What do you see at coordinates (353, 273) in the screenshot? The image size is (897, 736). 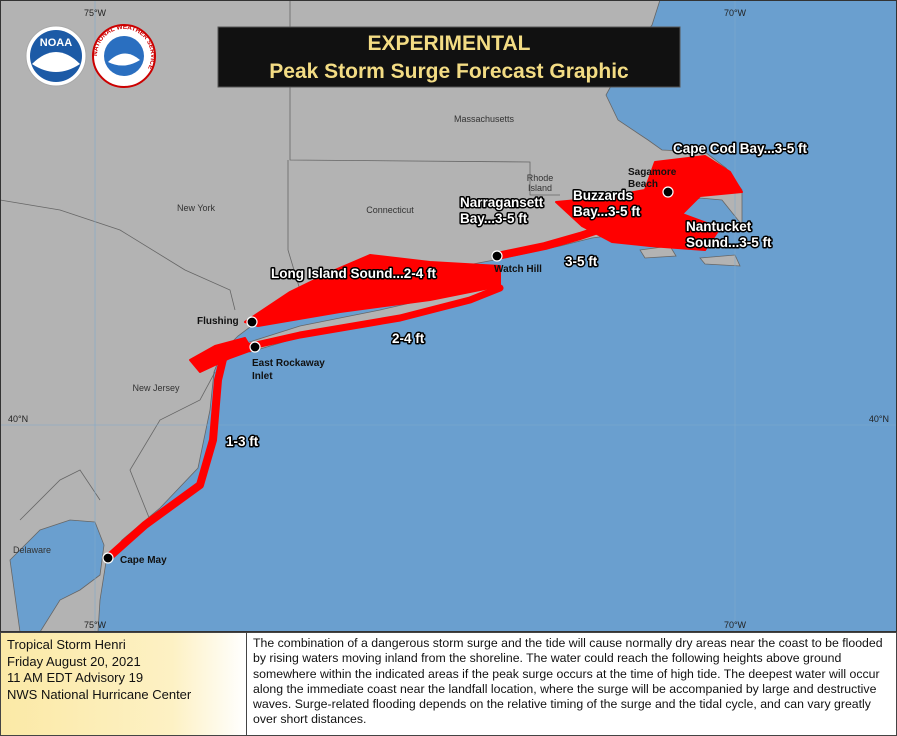 I see `surge-label: Long Island Sound...2-4 ft` at bounding box center [353, 273].